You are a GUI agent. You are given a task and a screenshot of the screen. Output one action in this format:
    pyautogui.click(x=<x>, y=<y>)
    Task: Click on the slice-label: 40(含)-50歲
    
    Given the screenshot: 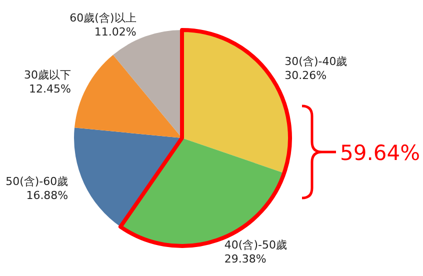 What is the action you would take?
    pyautogui.click(x=255, y=245)
    